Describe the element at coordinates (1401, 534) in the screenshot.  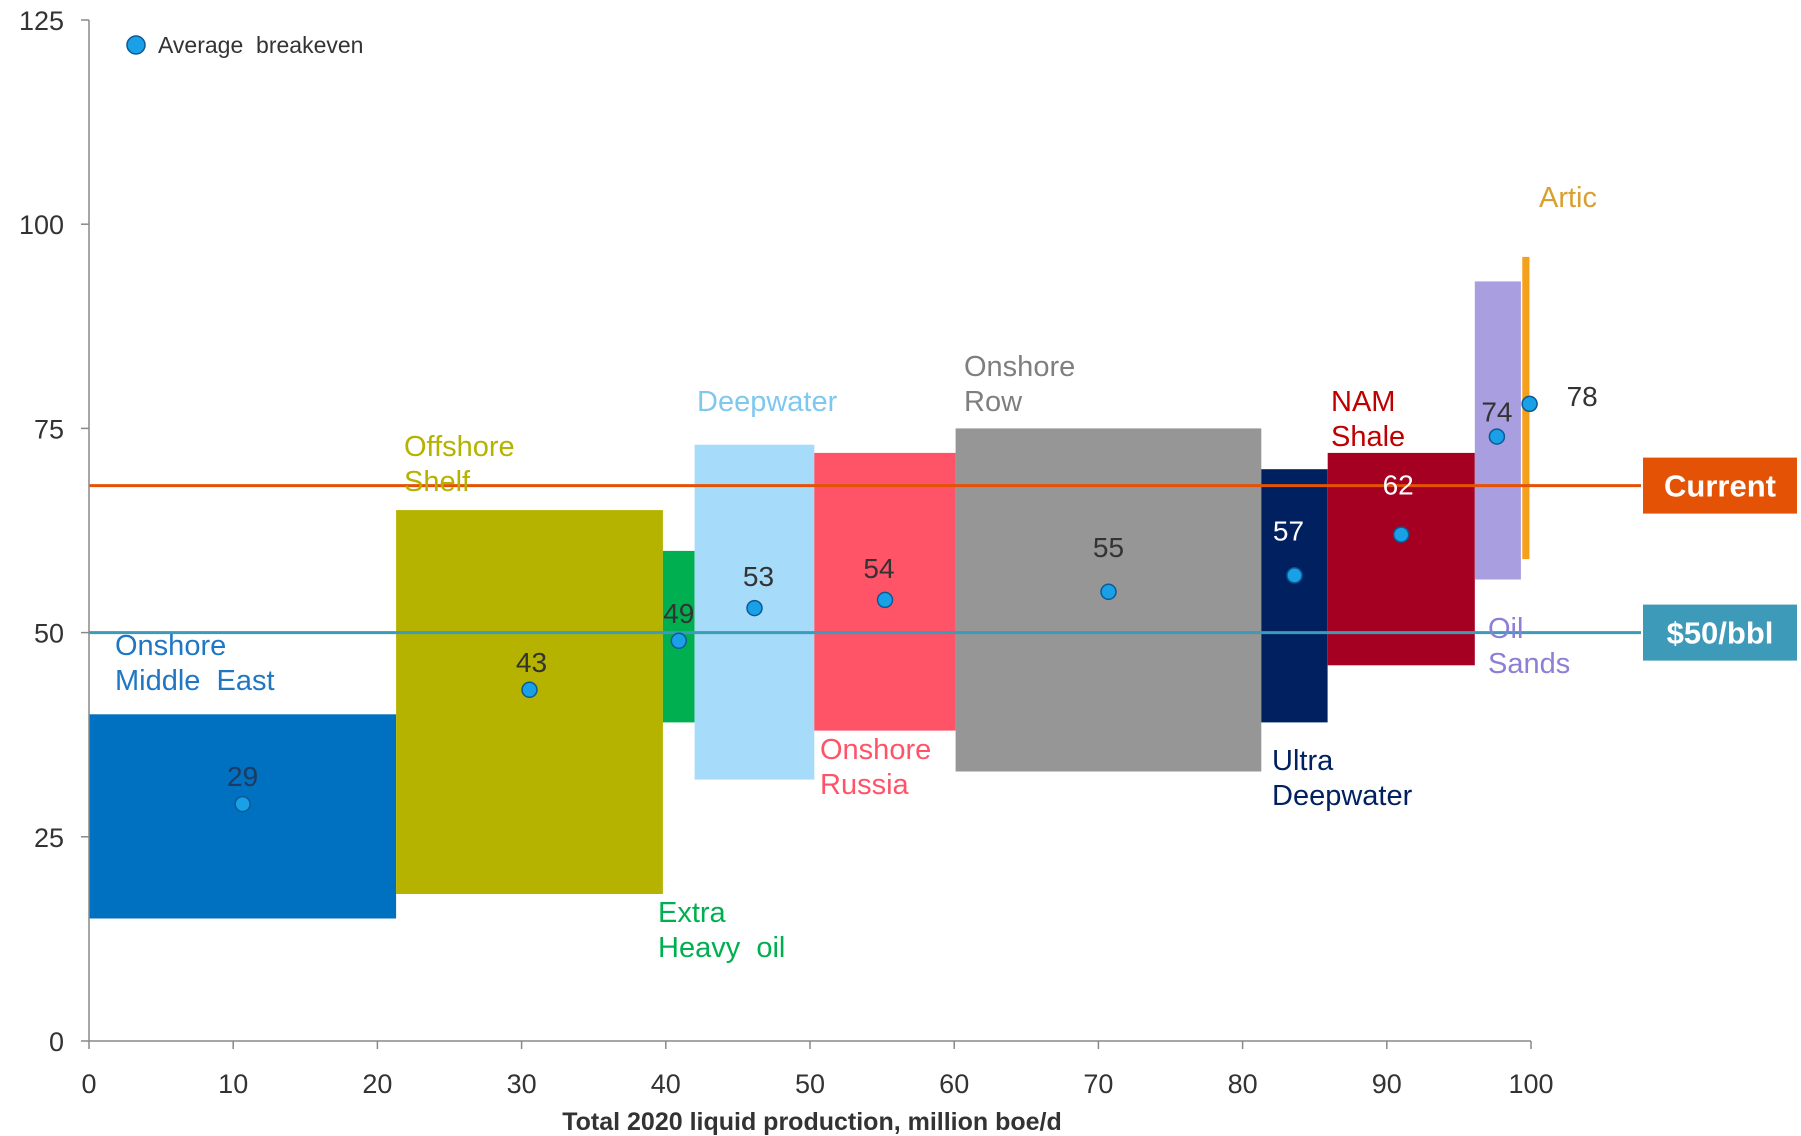
I see `breakeven-marker-nam-shale` at that location.